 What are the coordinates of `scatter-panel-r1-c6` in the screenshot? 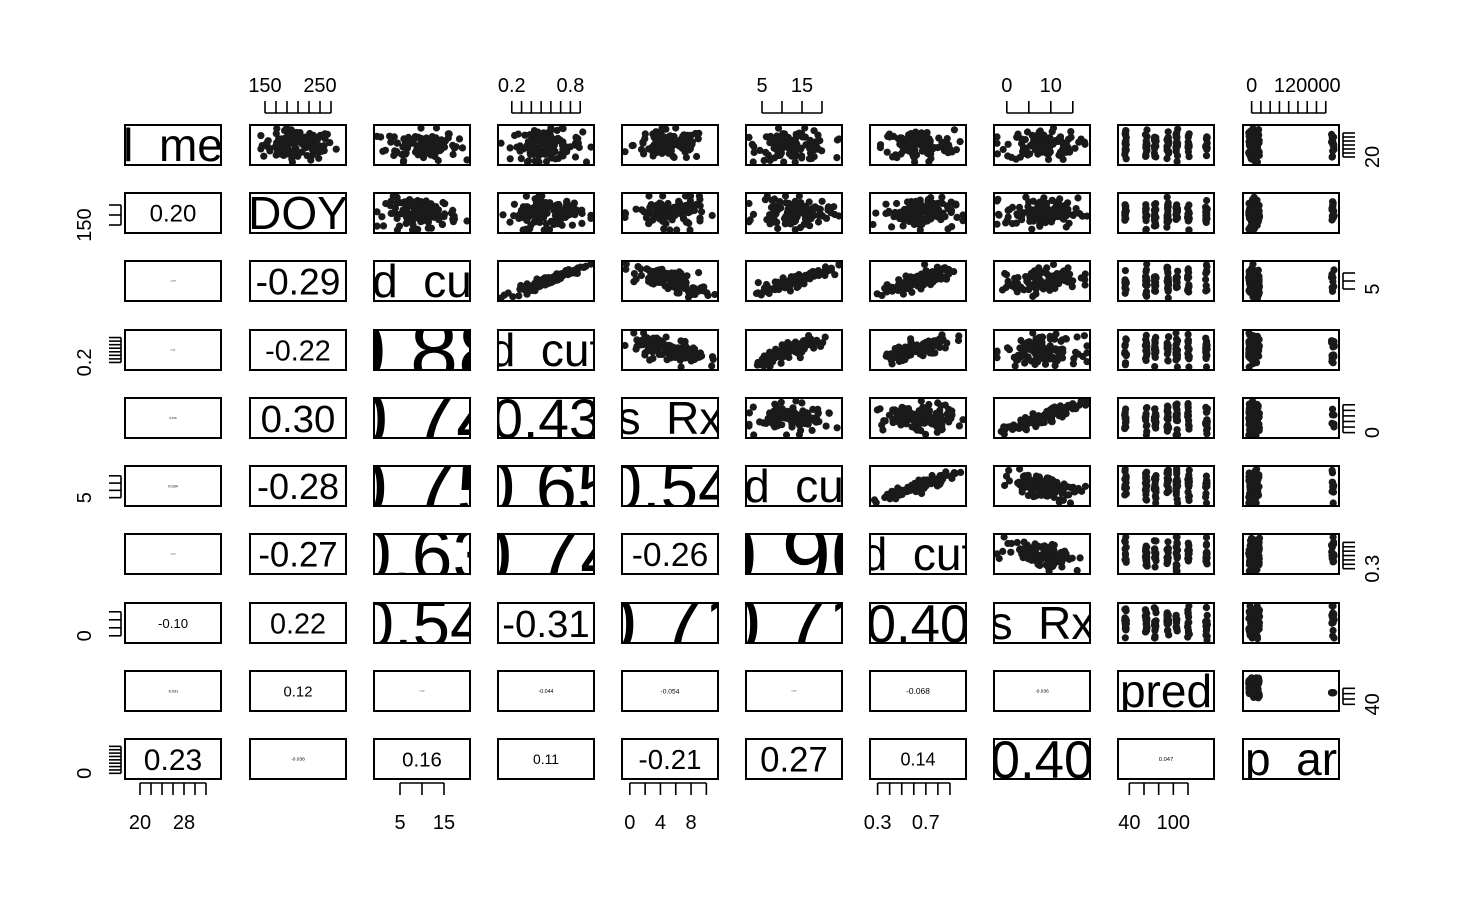 It's located at (794, 145).